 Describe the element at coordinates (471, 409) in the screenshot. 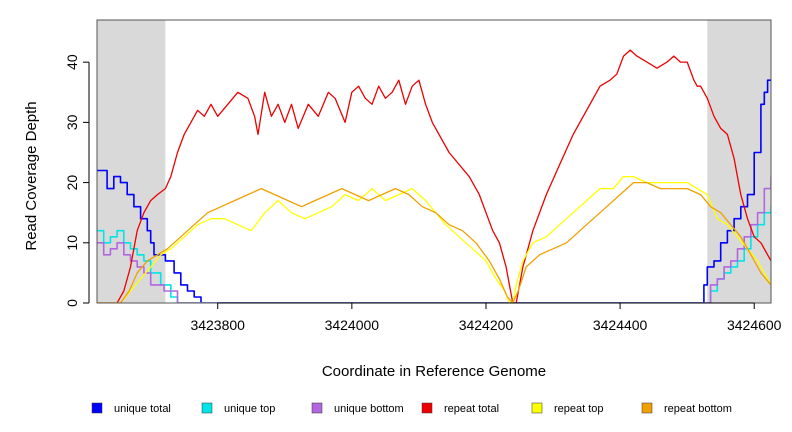

I see `legend-label-repeat-total: repeat total` at that location.